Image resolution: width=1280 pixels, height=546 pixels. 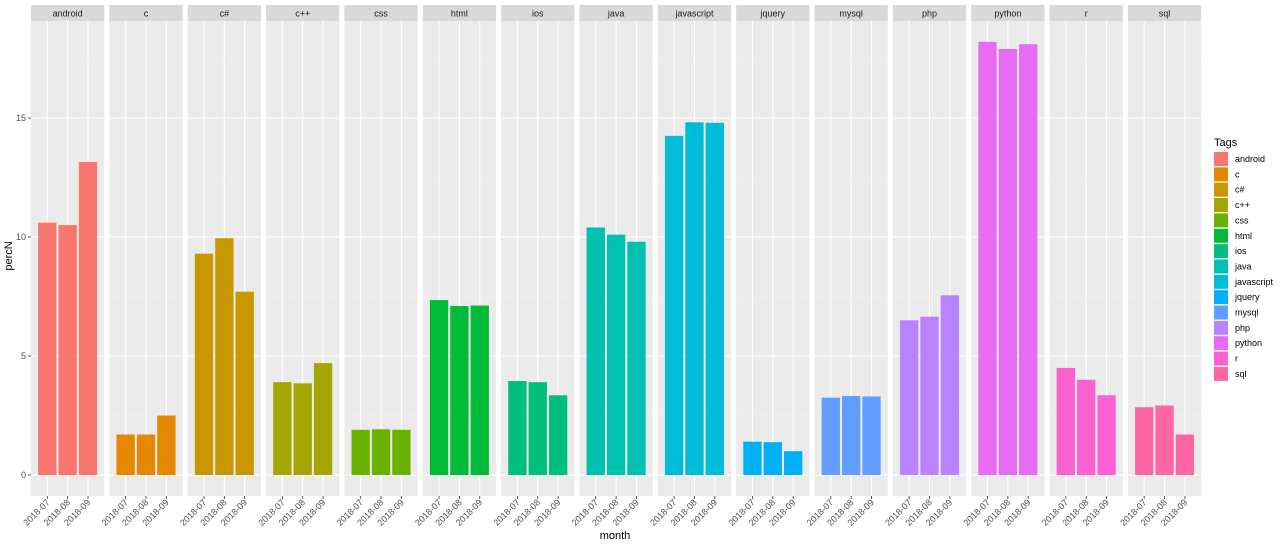 What do you see at coordinates (1241, 251) in the screenshot?
I see `legend-label-ios: ios` at bounding box center [1241, 251].